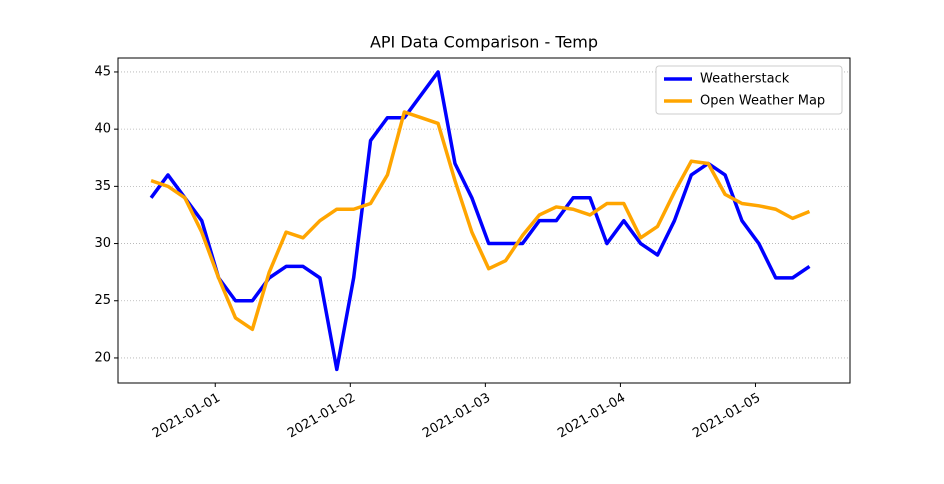 Image resolution: width=944 pixels, height=484 pixels. I want to click on y-tick-label: 45, so click(102, 71).